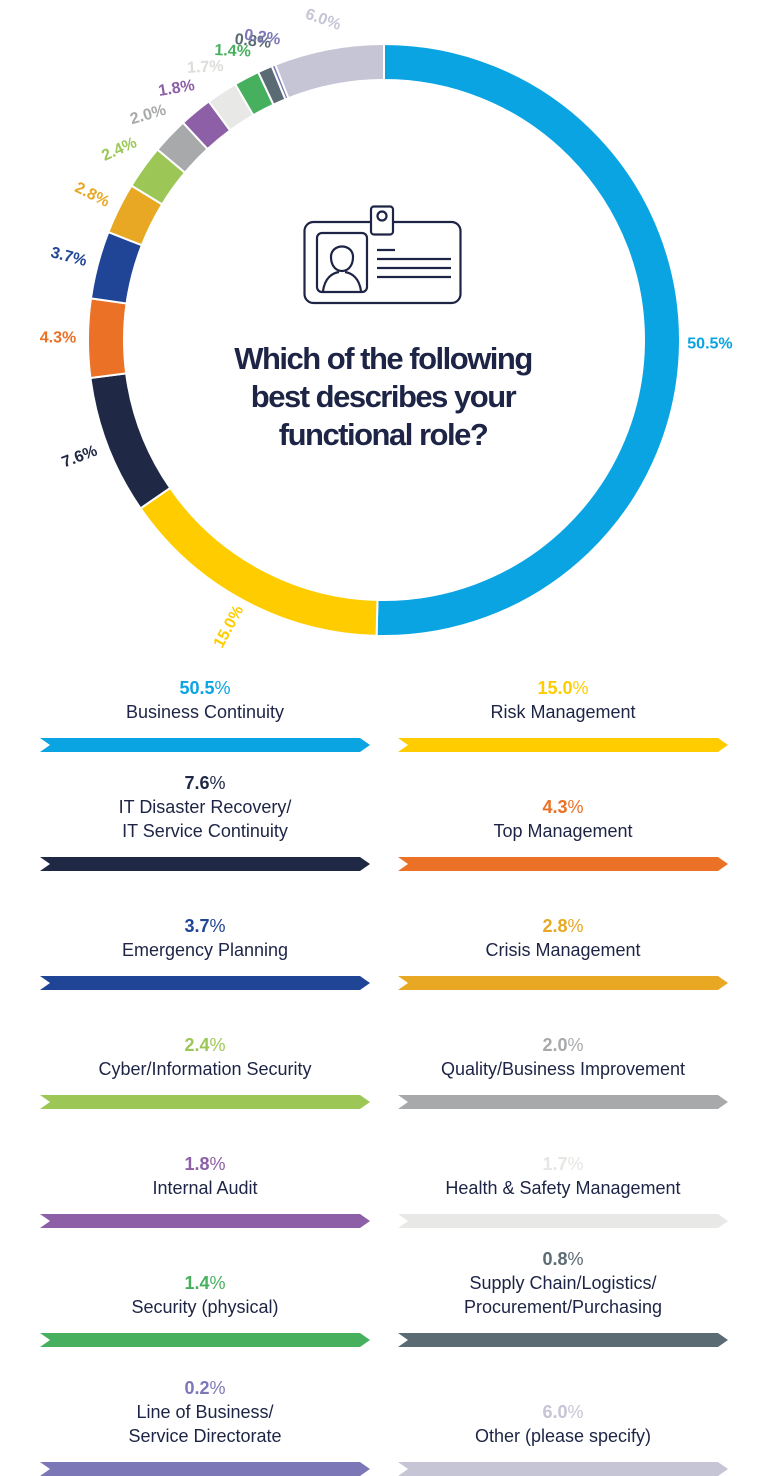 Image resolution: width=776 pixels, height=1476 pixels. I want to click on legend-item: 0.2% Line of Business/Service Directorate, so click(205, 1426).